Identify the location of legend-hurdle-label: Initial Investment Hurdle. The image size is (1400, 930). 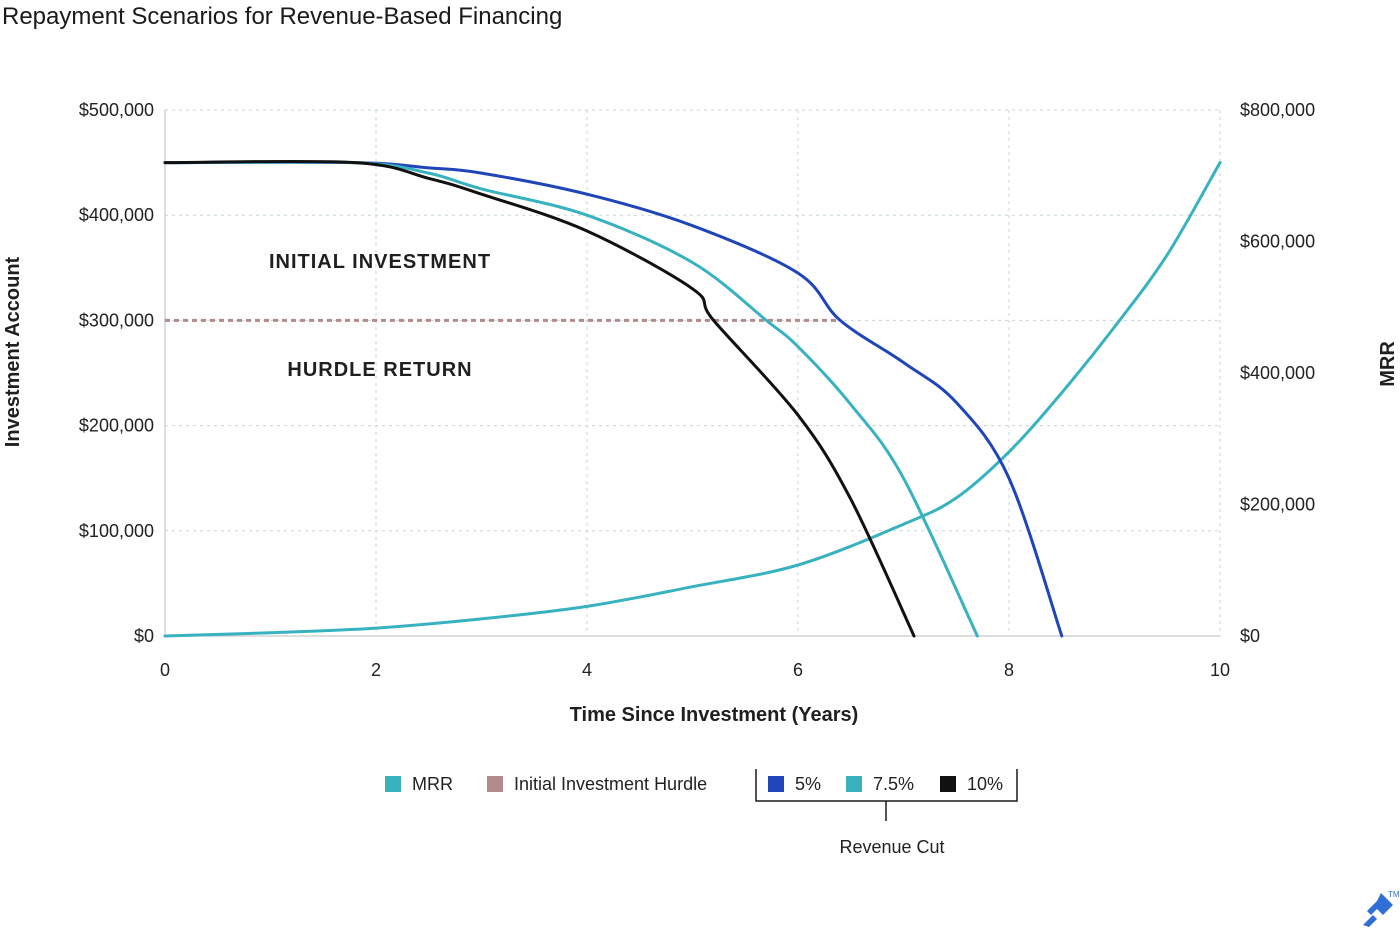
(610, 784).